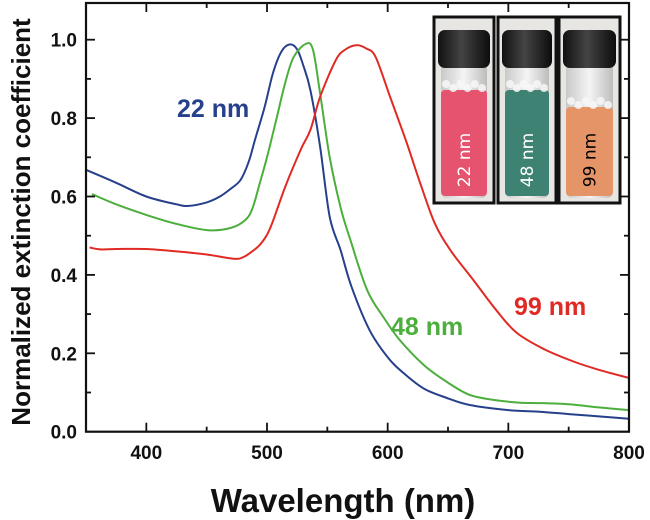 The image size is (650, 520). I want to click on series-label-99nm: 99 nm, so click(550, 307).